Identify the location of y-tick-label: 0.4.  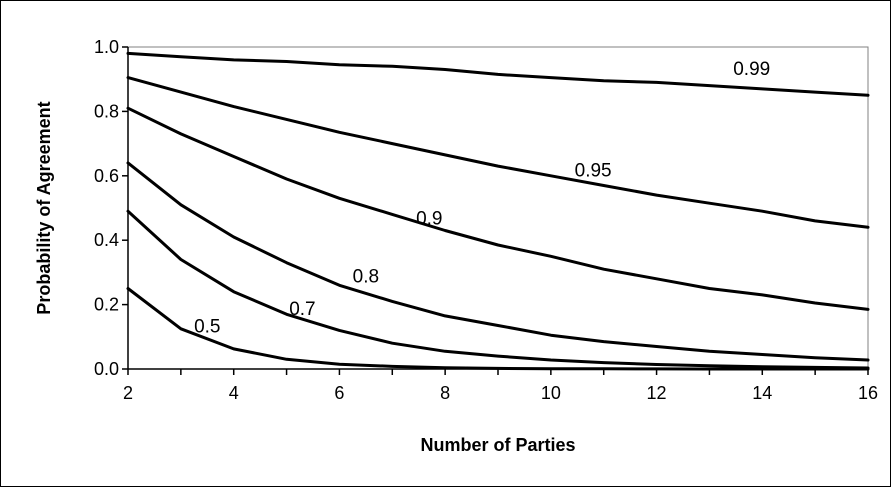
(106, 240).